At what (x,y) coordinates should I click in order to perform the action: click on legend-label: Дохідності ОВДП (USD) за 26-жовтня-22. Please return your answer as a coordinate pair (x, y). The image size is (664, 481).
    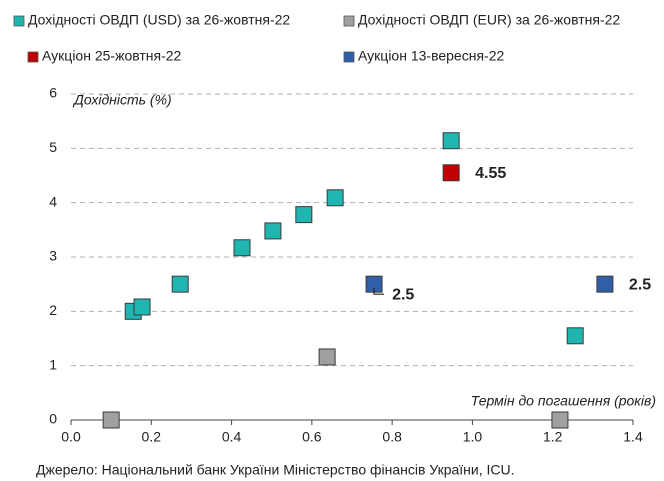
    Looking at the image, I should click on (159, 20).